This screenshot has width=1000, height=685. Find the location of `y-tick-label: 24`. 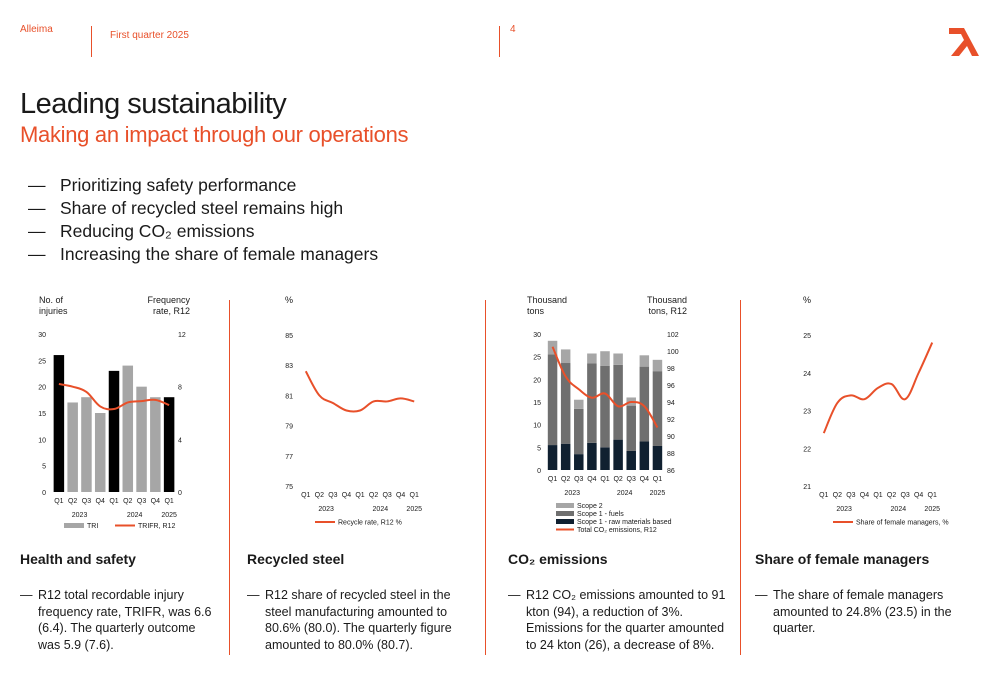

y-tick-label: 24 is located at coordinates (807, 374).